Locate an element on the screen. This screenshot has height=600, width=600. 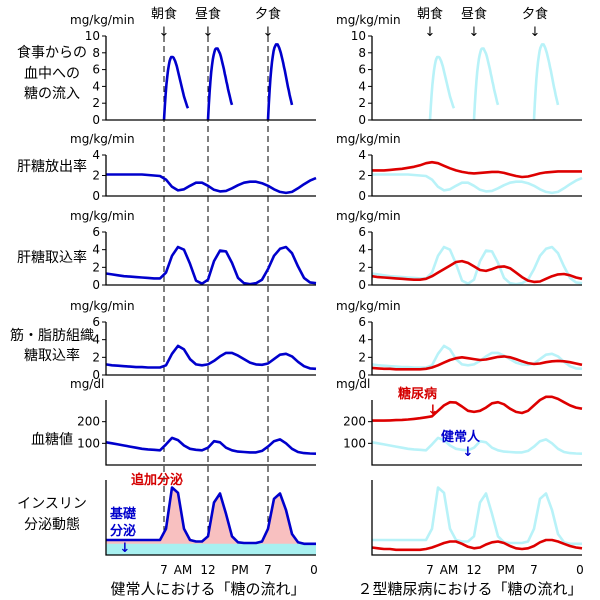
unit-blood-glucose-right: mg/dl is located at coordinates (353, 384).